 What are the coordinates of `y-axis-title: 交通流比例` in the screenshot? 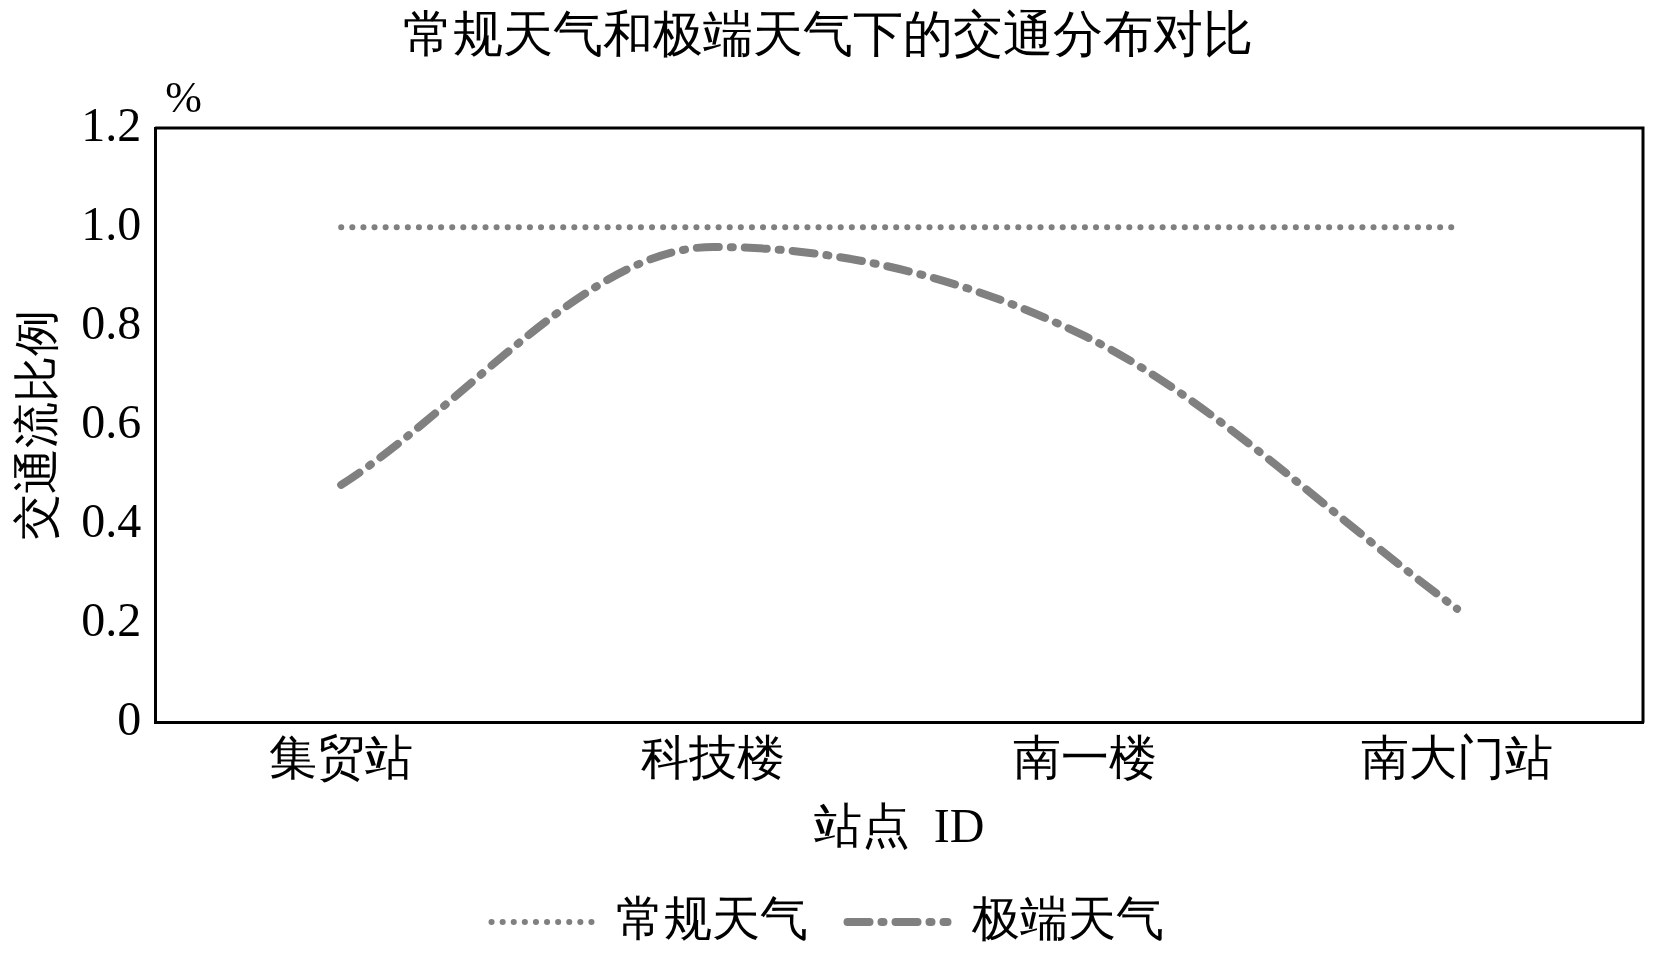 It's located at (36, 425).